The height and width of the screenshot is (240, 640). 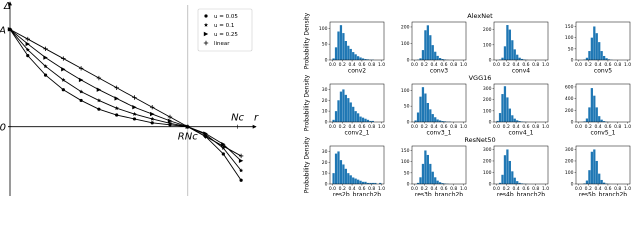 What do you see at coordinates (407, 107) in the screenshot?
I see `y-tick-label: 50` at bounding box center [407, 107].